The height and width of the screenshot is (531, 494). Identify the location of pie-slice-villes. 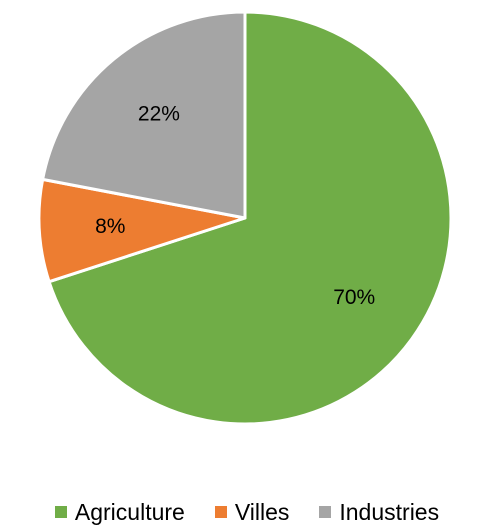
(142, 230).